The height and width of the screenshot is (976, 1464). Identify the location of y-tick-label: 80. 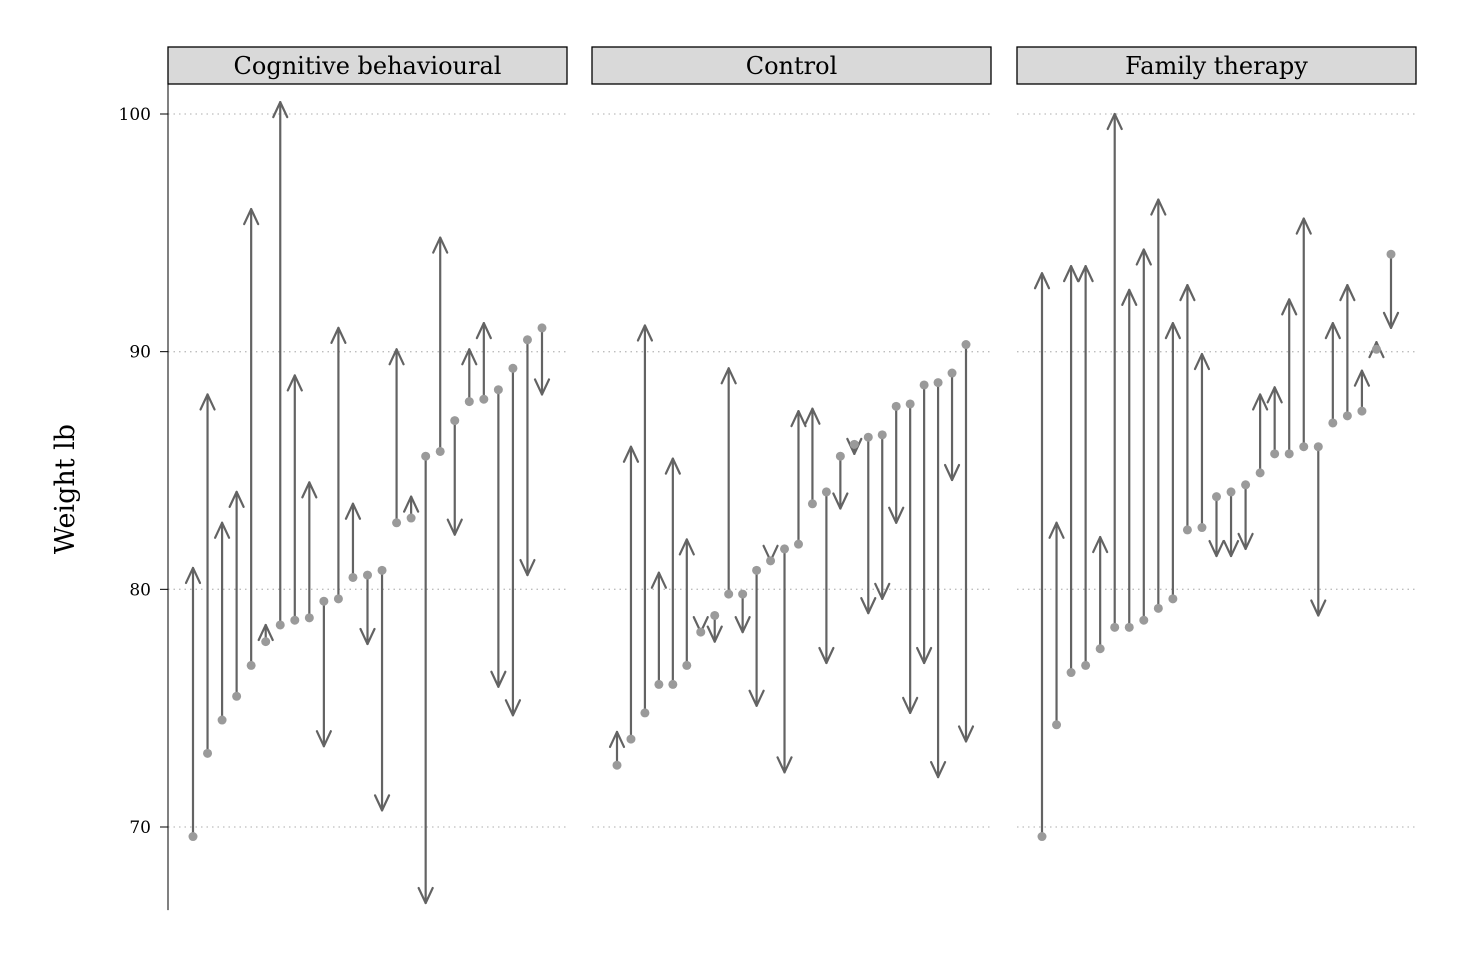
(140, 590).